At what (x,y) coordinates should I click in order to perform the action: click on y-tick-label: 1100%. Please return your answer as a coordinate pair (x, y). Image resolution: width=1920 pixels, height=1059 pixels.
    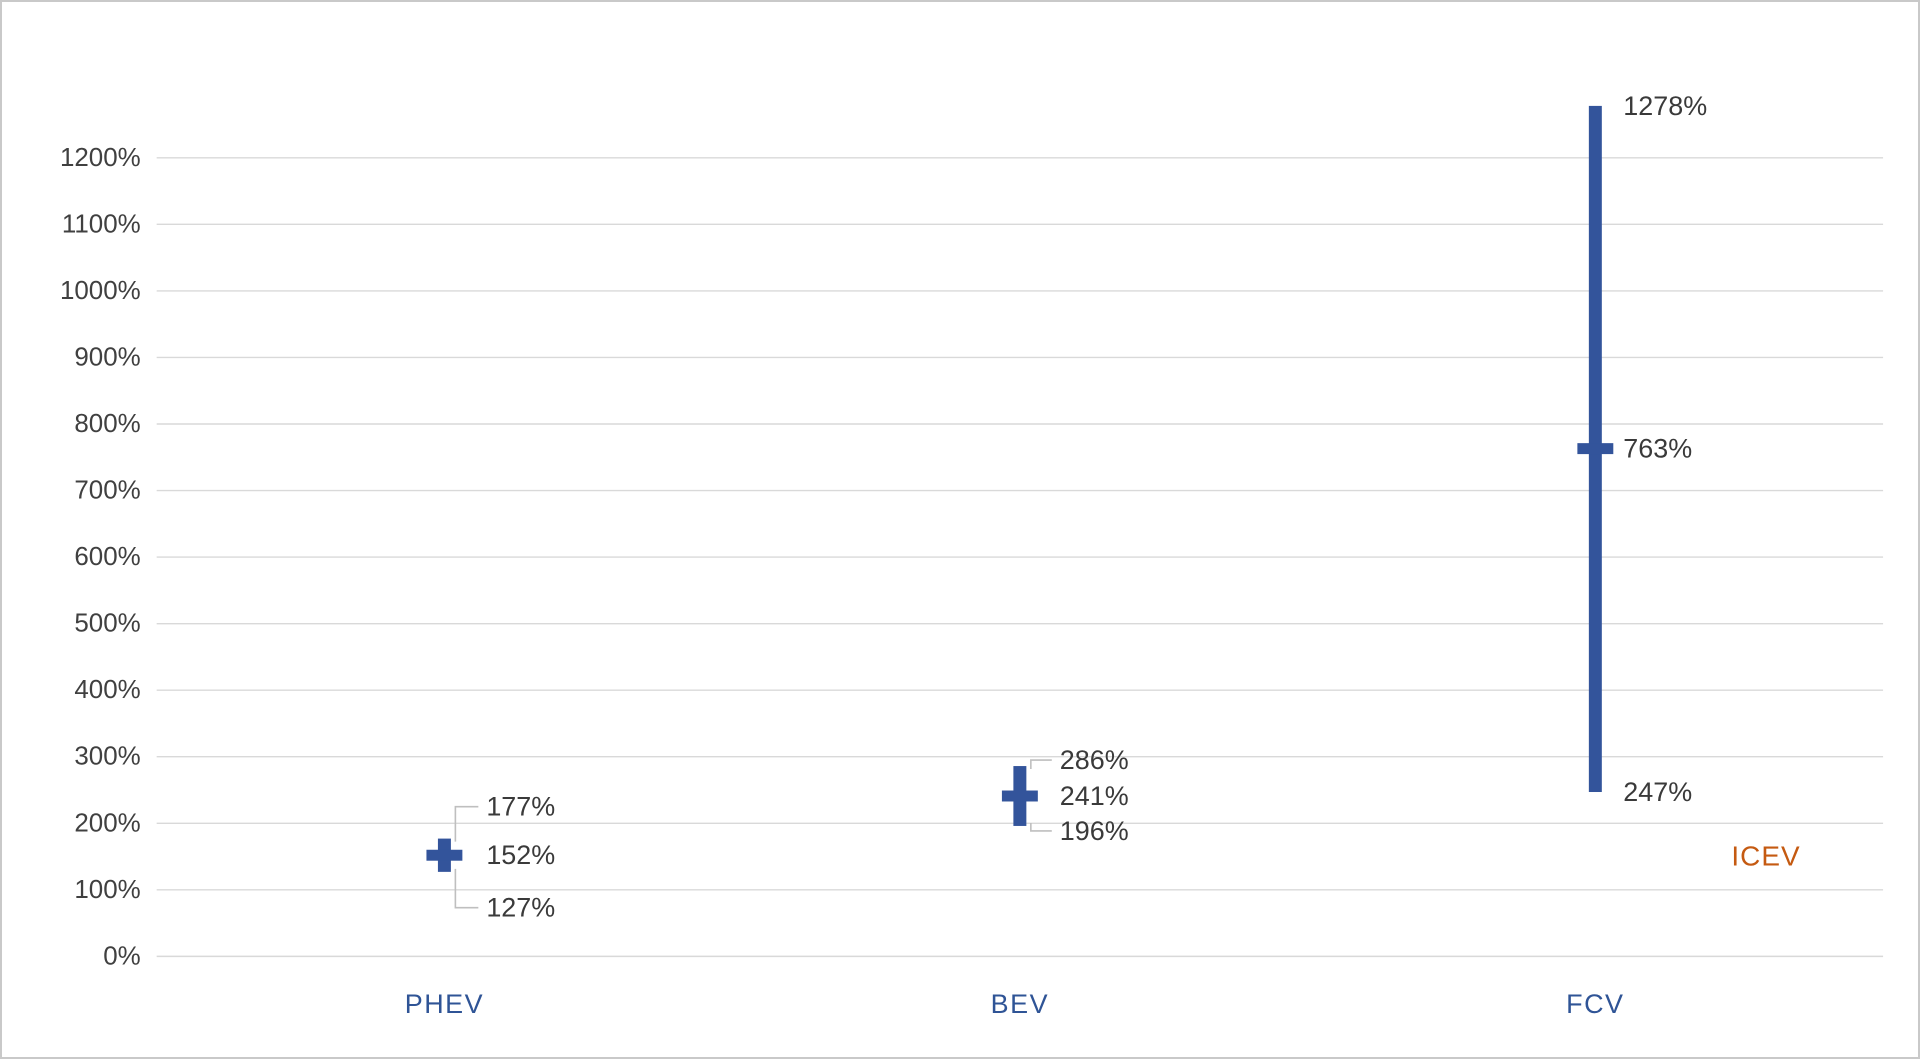
    Looking at the image, I should click on (101, 224).